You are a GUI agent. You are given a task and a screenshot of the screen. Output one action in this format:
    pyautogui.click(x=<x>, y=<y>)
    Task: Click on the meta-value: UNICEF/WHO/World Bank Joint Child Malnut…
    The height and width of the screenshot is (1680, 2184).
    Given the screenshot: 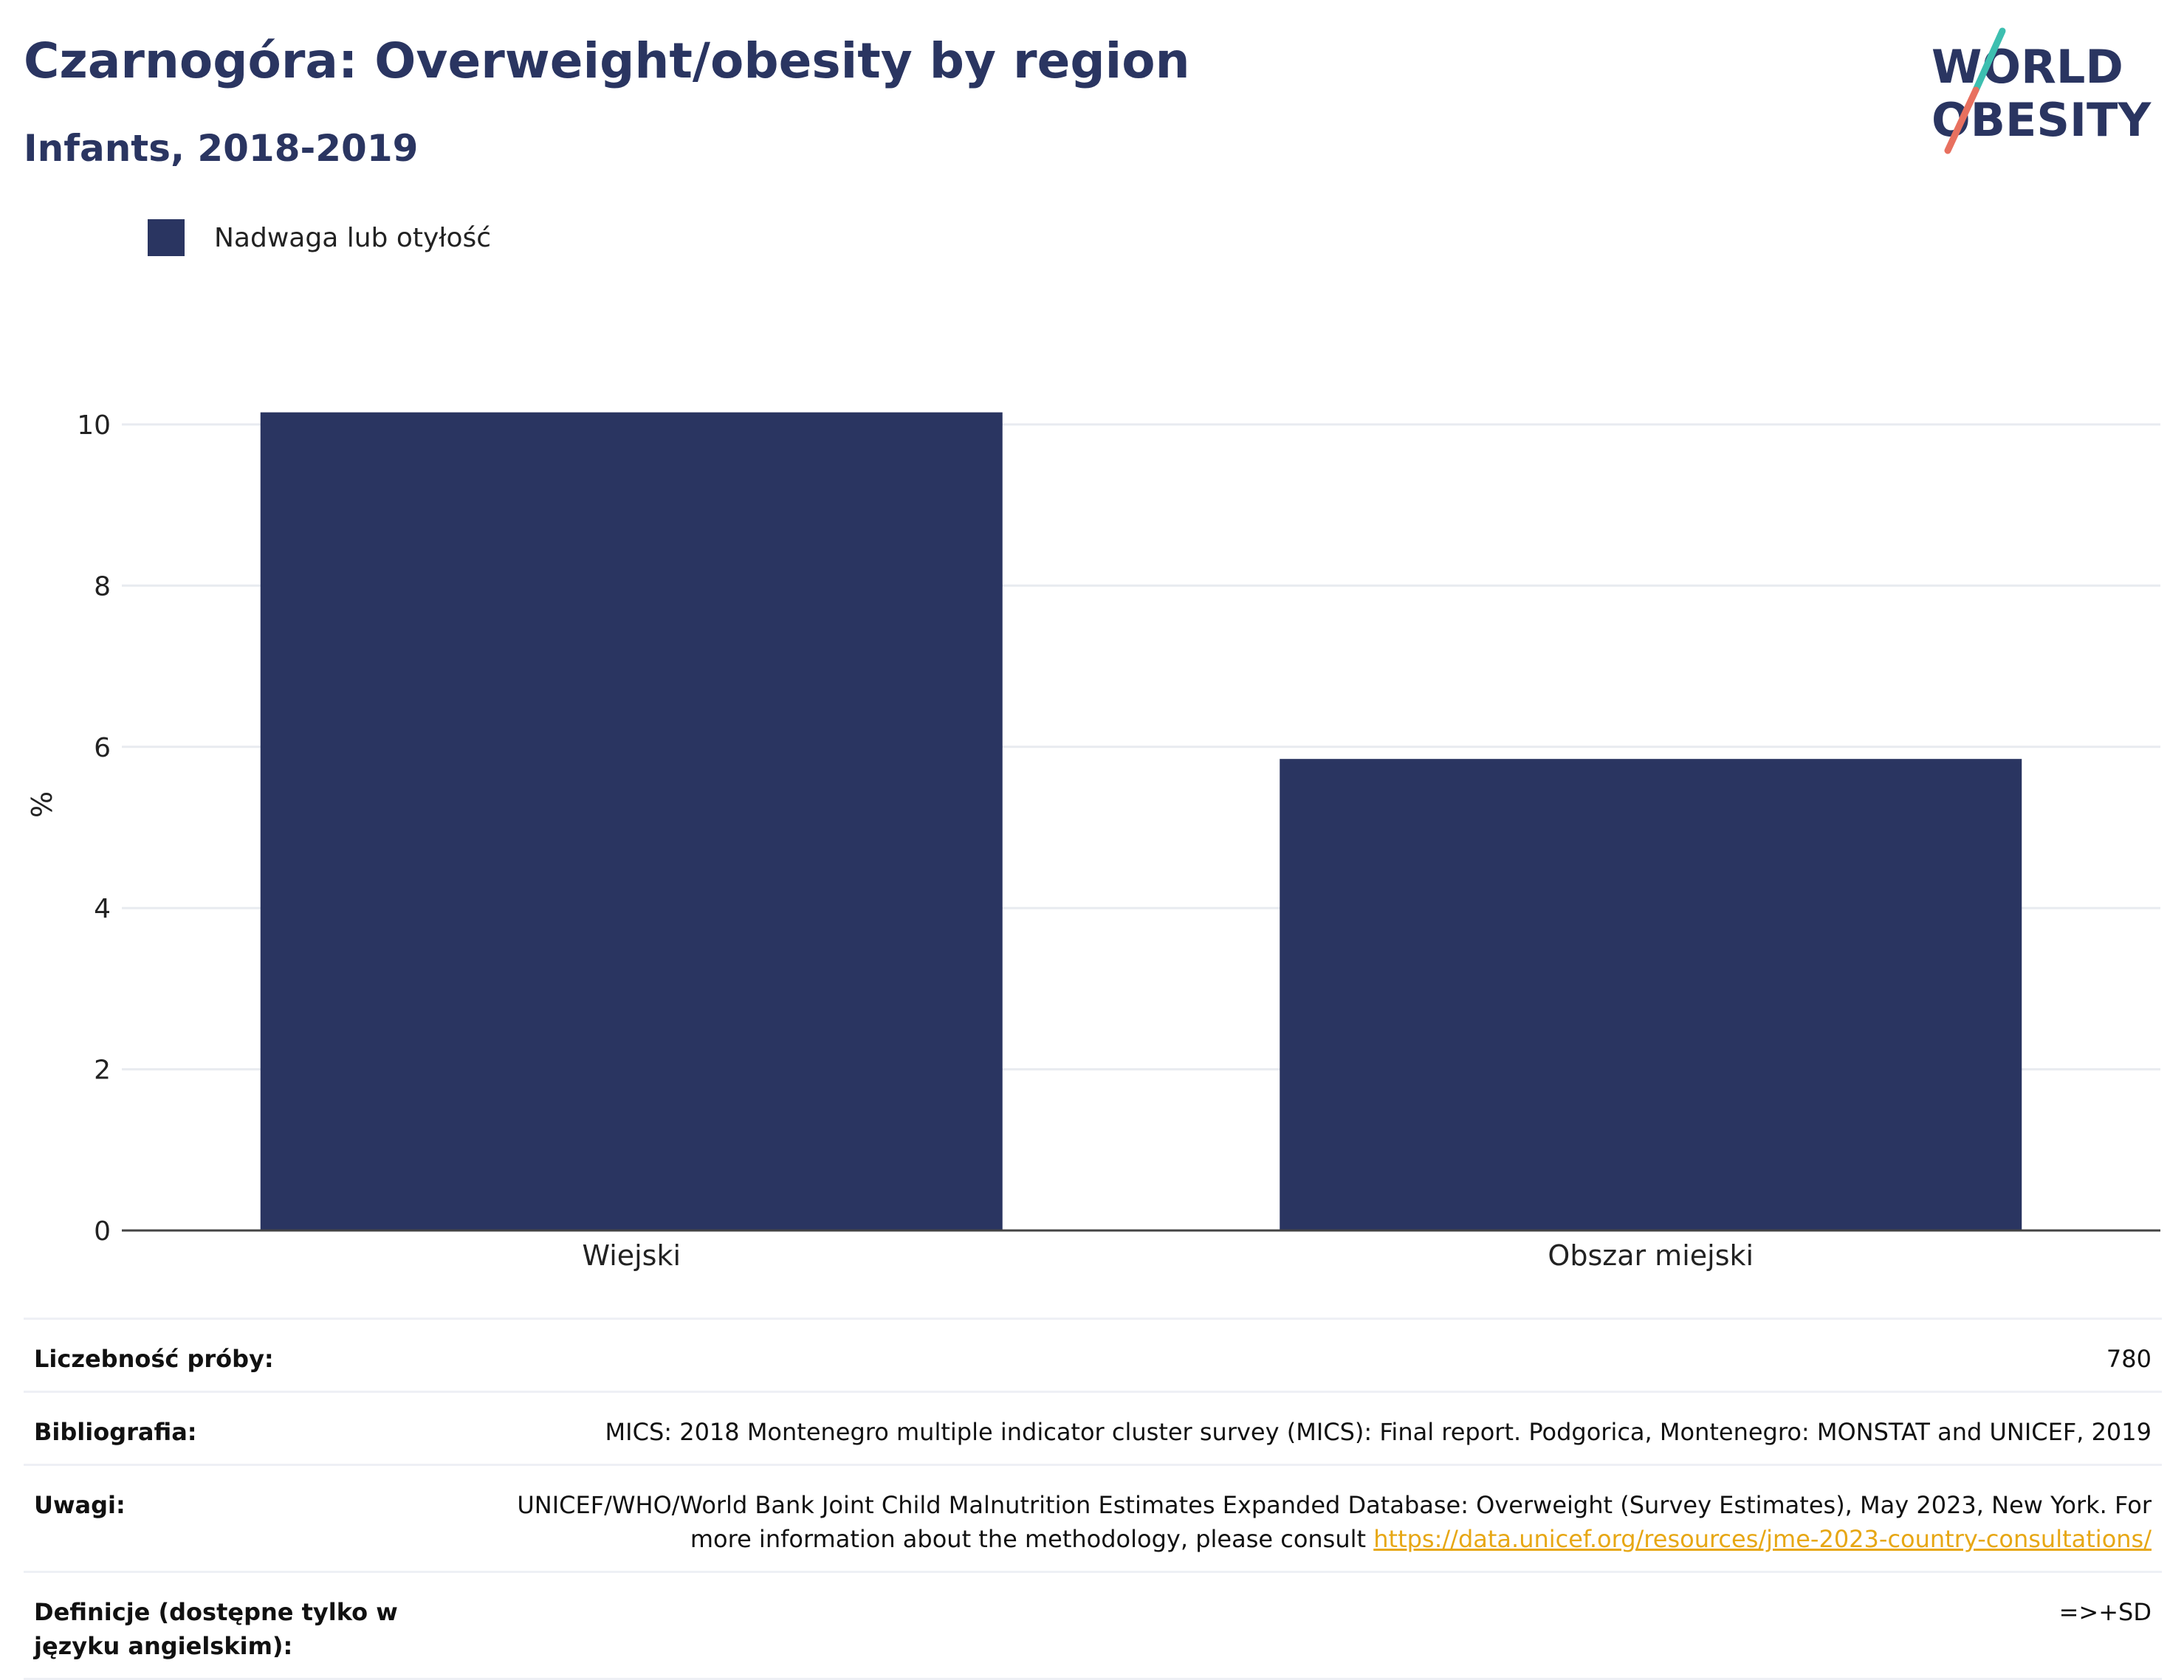 What is the action you would take?
    pyautogui.click(x=1325, y=1518)
    